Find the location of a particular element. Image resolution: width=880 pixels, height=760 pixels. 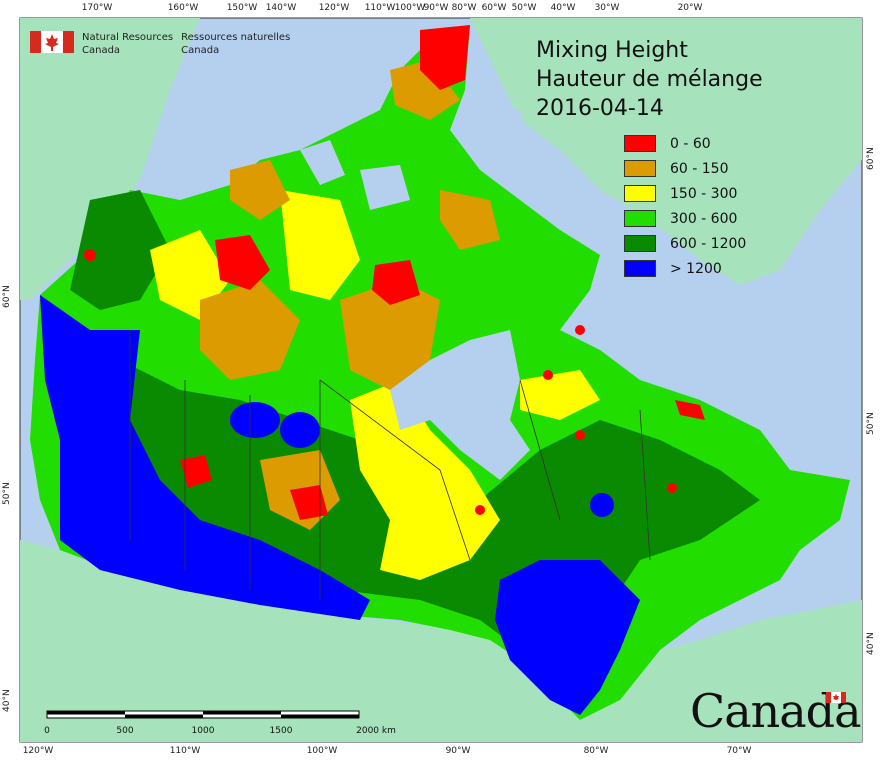

zone-orange-hudson is located at coordinates (390, 335).